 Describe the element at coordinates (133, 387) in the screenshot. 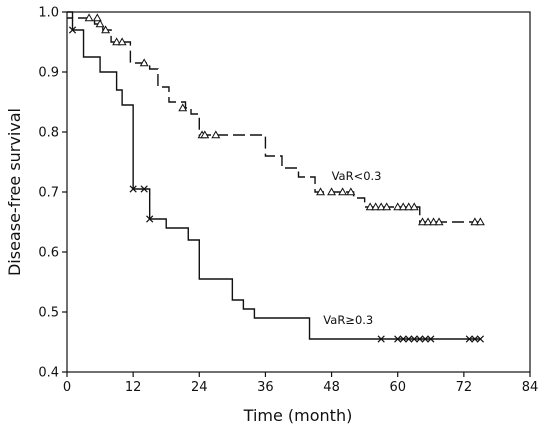

I see `x-tick-label: 12` at that location.